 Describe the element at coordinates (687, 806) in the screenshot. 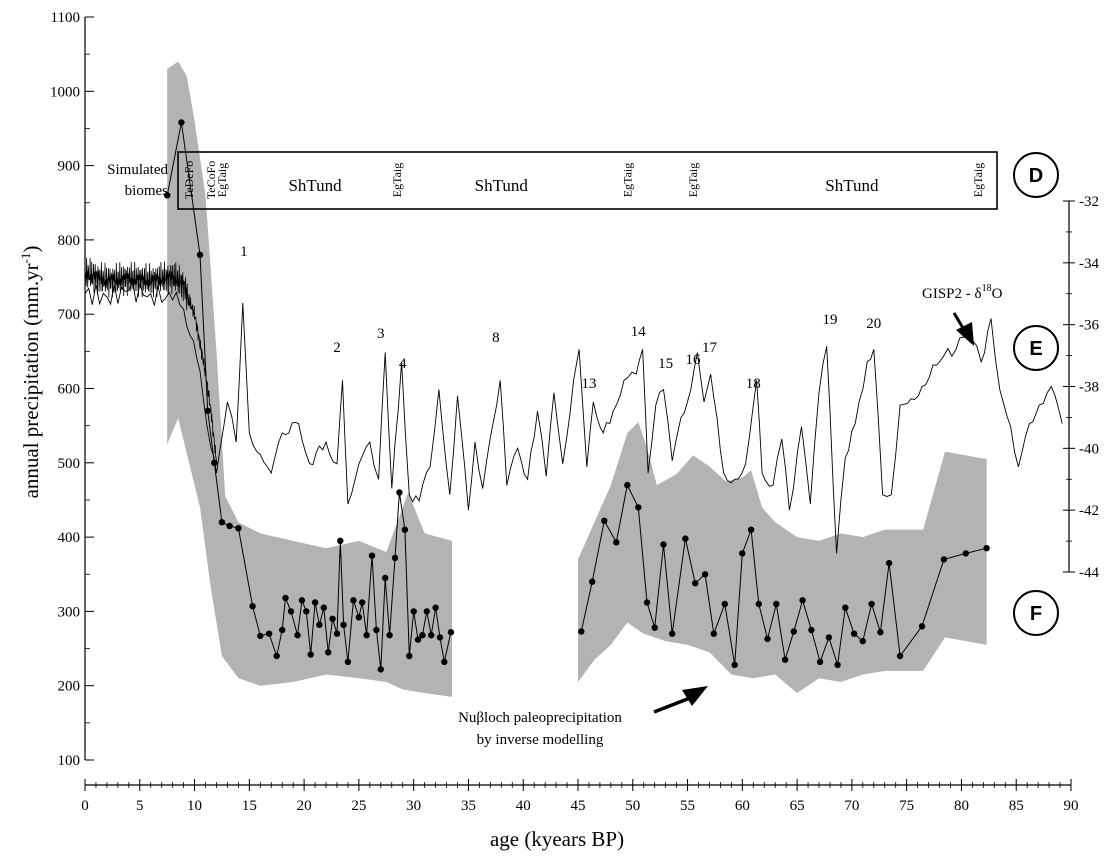

I see `x-tick-label: 55` at that location.